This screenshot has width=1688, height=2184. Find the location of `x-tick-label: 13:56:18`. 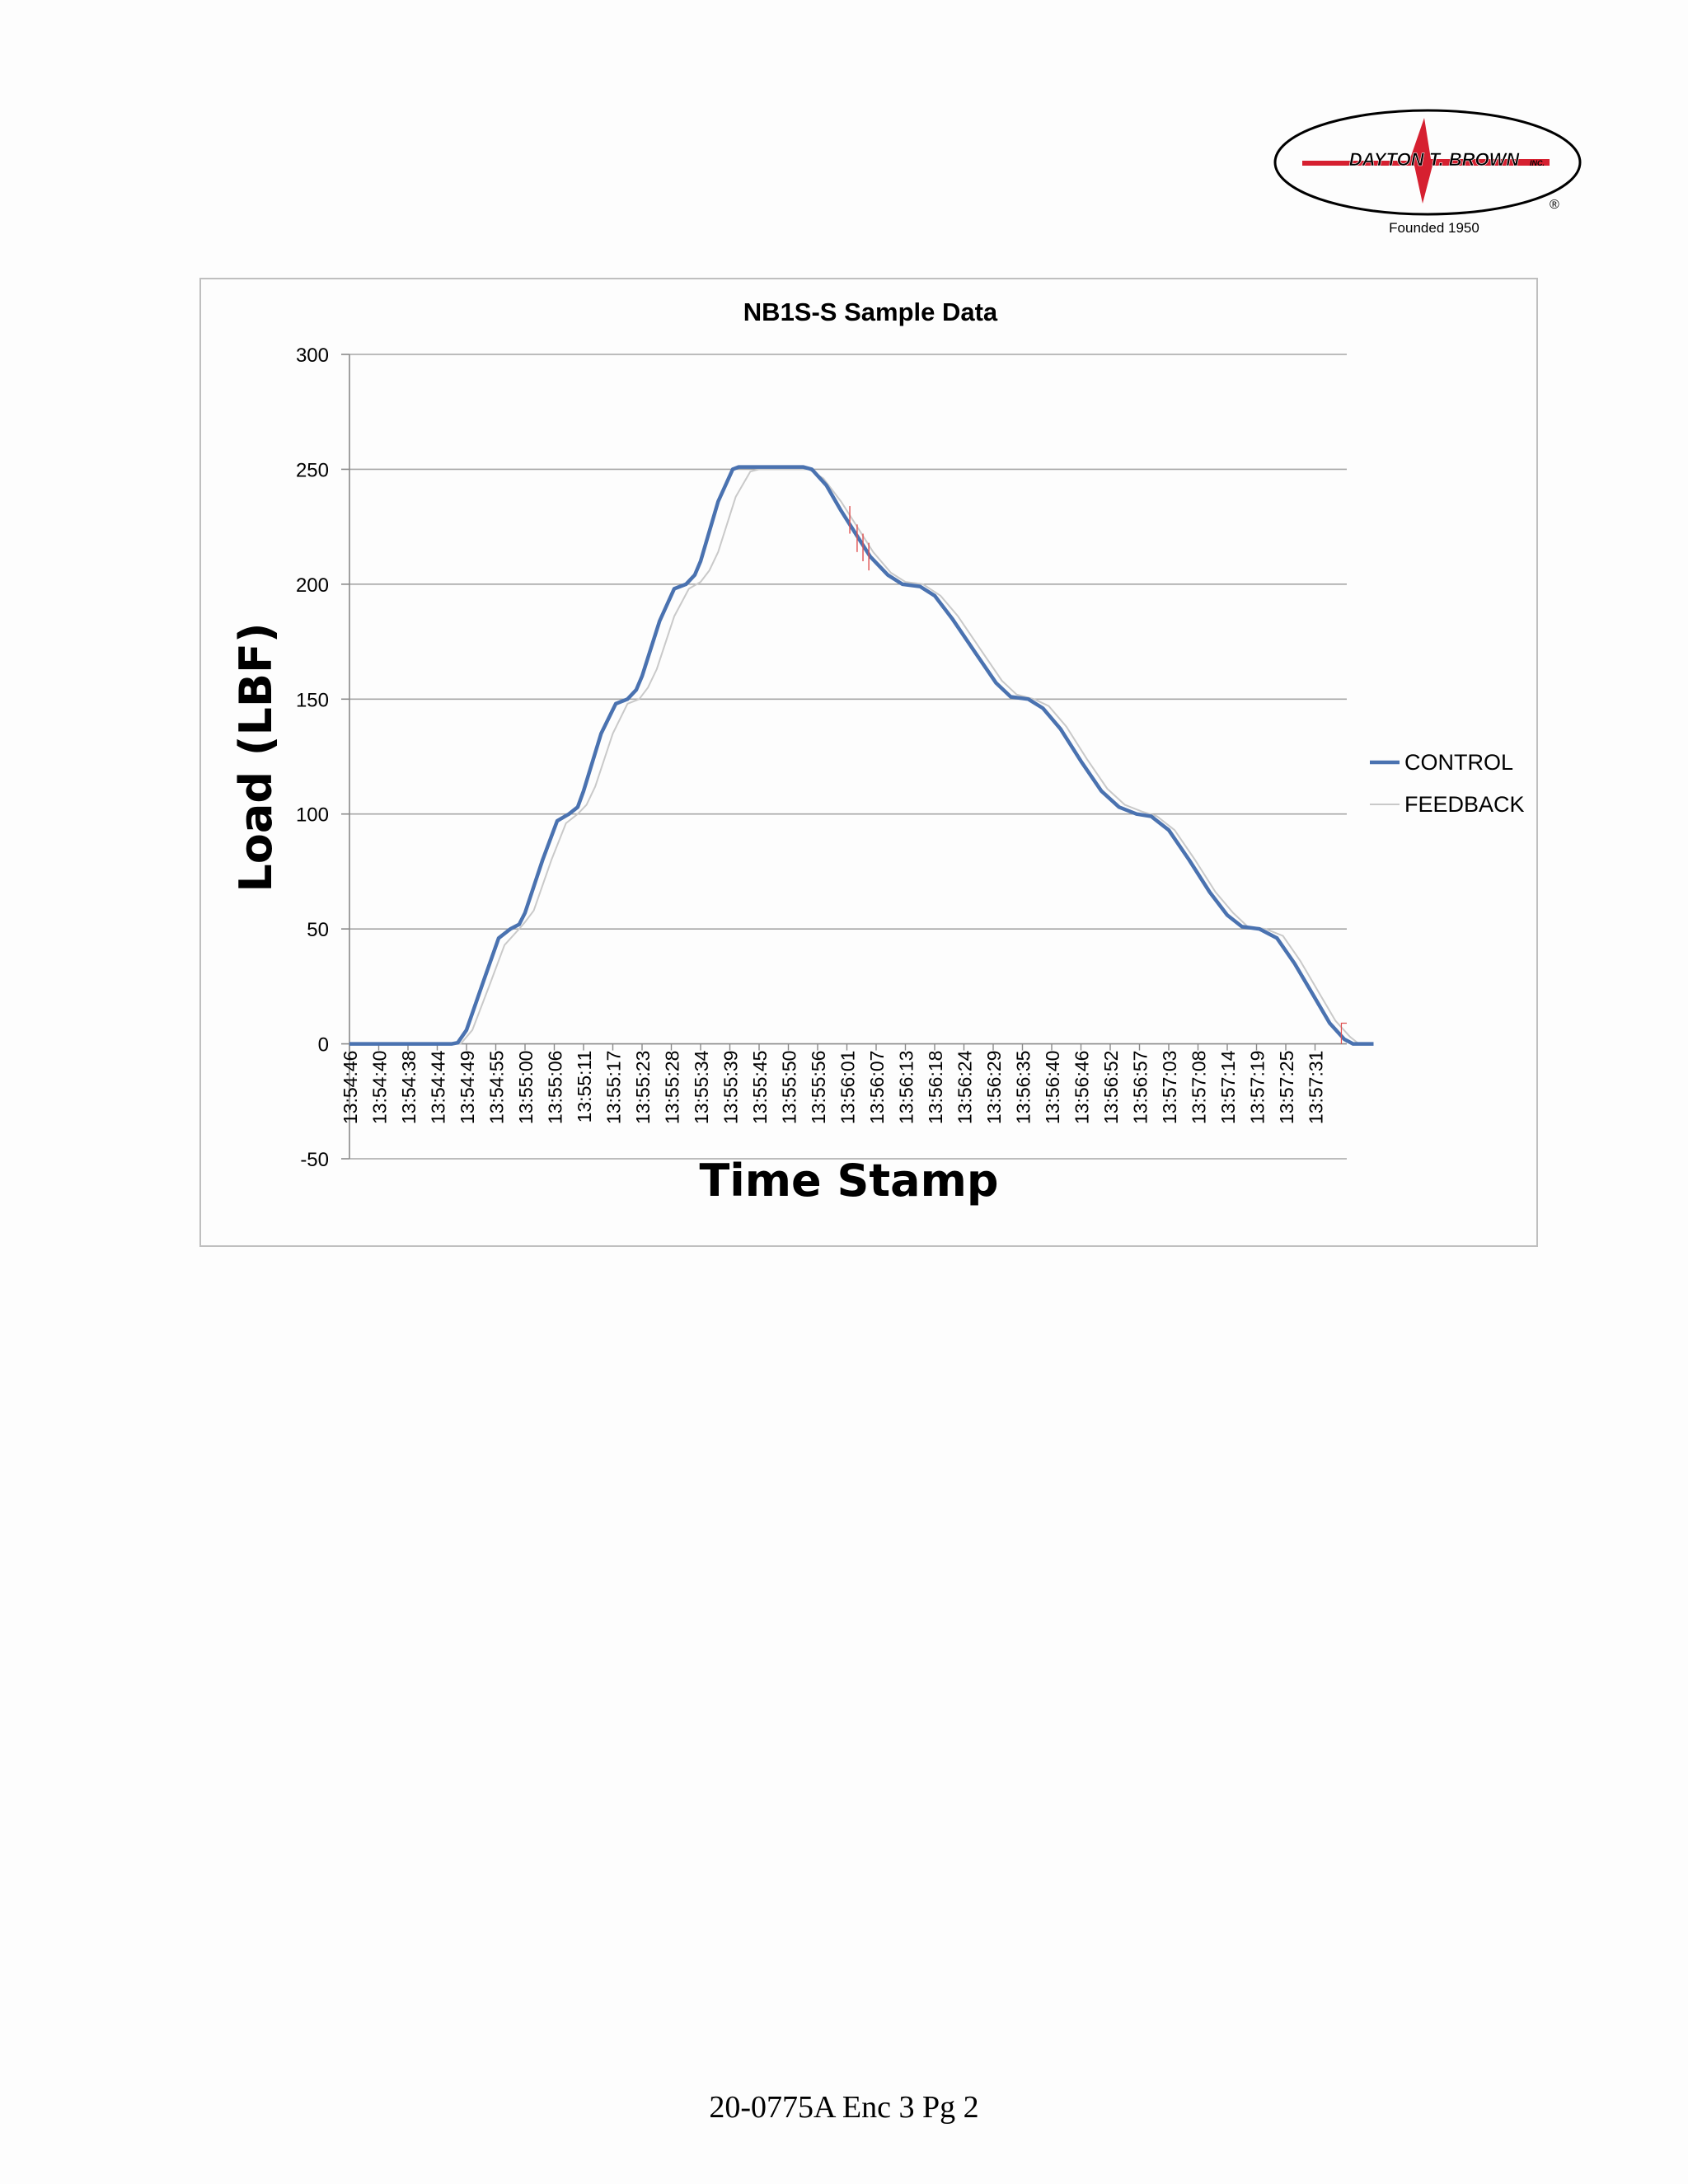

x-tick-label: 13:56:18 is located at coordinates (936, 1088).